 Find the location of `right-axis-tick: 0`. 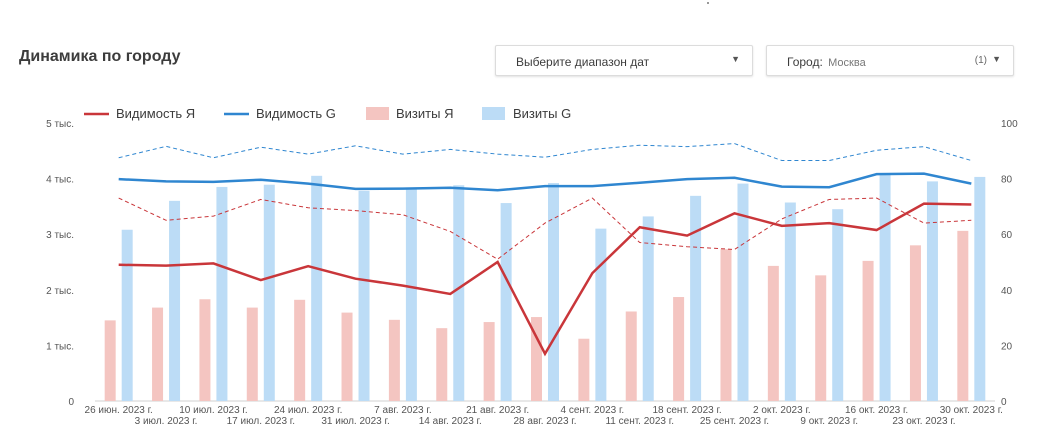

right-axis-tick: 0 is located at coordinates (1004, 402).